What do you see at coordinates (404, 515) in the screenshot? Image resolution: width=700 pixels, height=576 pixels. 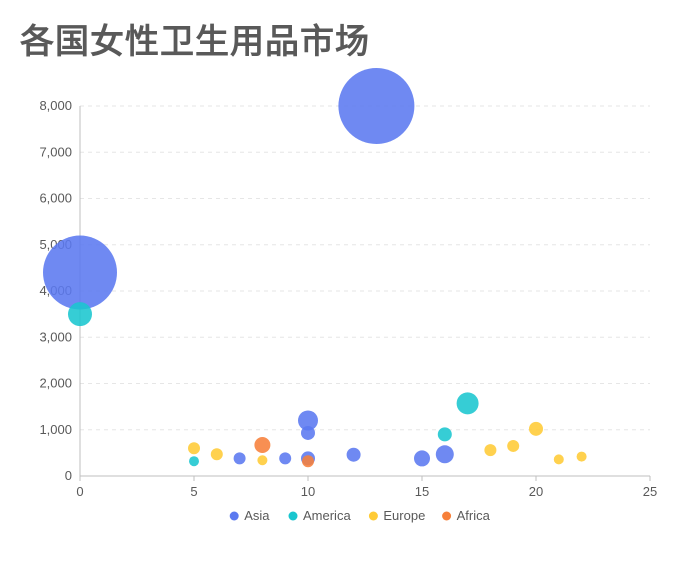 I see `legend-label: Europe` at bounding box center [404, 515].